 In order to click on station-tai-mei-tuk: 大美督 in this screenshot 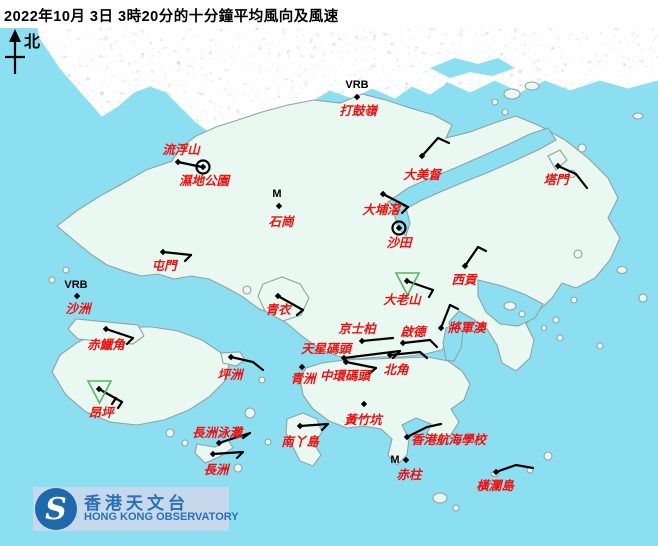, I will do `click(427, 159)`.